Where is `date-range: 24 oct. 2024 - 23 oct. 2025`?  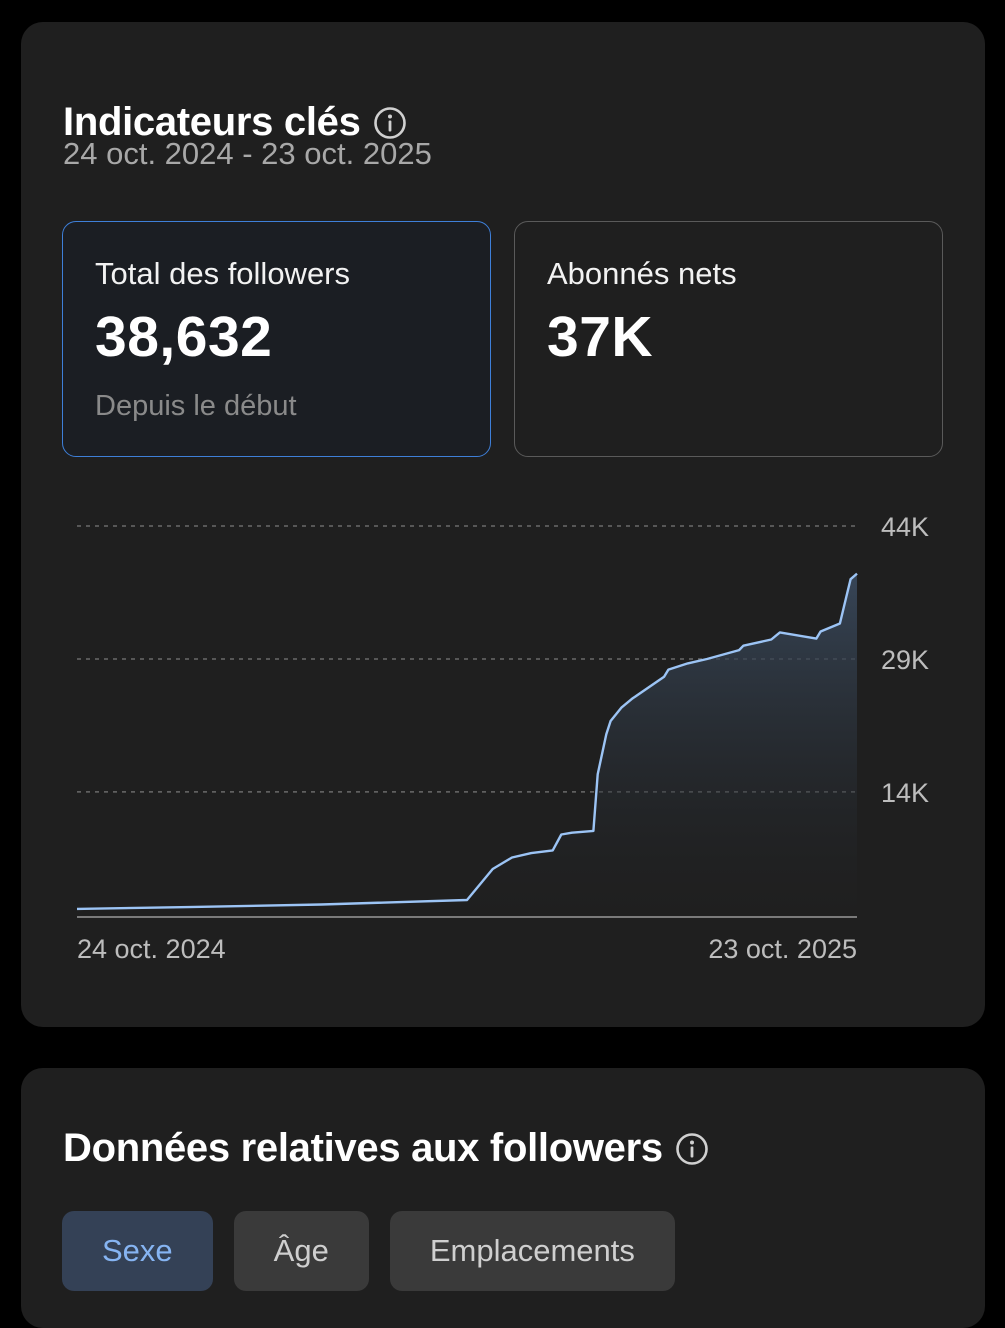 date-range: 24 oct. 2024 - 23 oct. 2025 is located at coordinates (247, 153).